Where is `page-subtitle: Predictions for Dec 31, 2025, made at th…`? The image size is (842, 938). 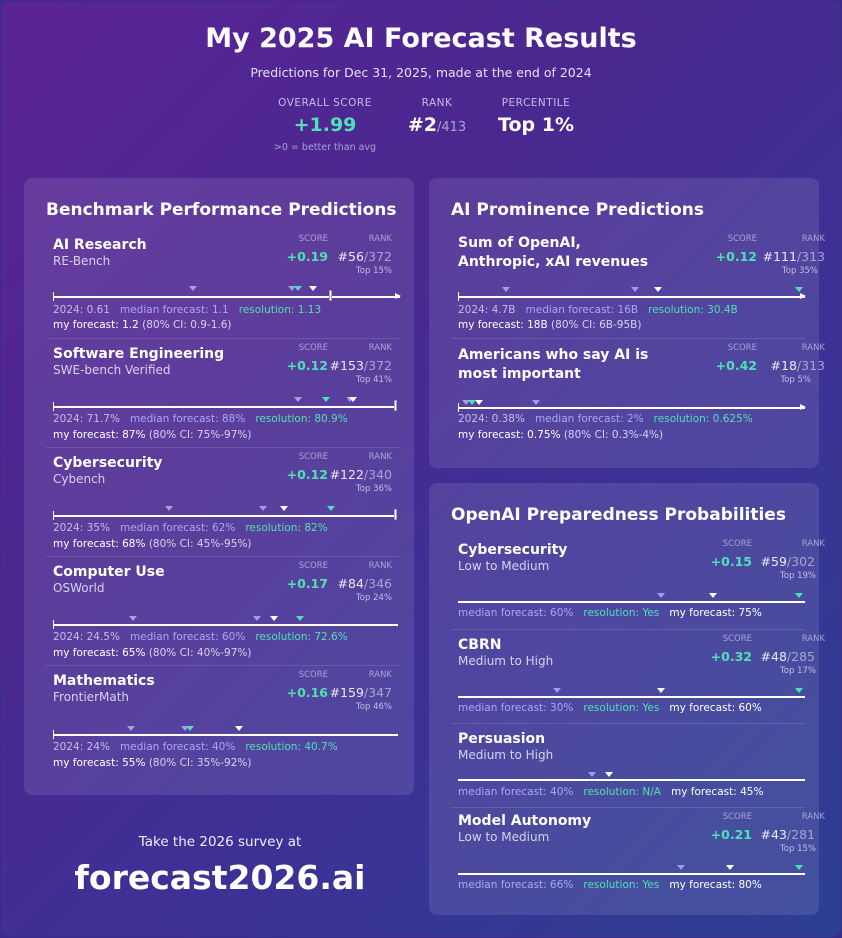
page-subtitle: Predictions for Dec 31, 2025, made at th… is located at coordinates (421, 72).